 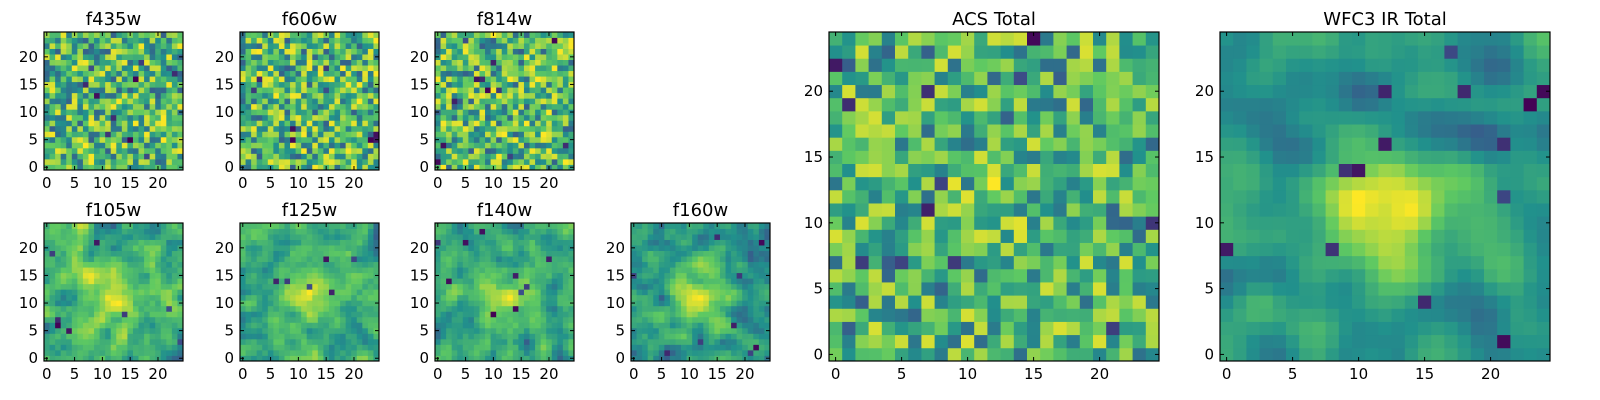 I want to click on y-tick-label: 15, so click(x=224, y=84).